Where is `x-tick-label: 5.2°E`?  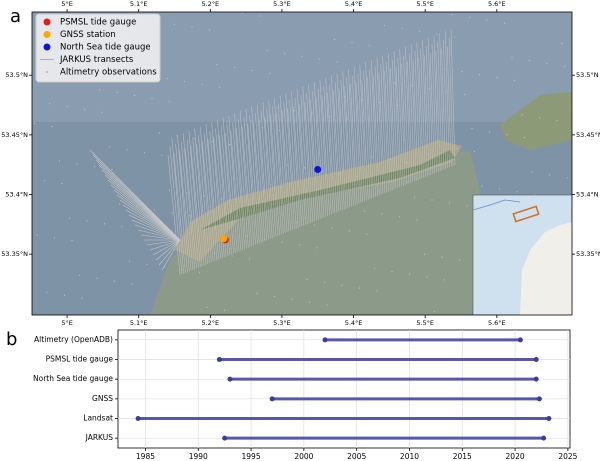
x-tick-label: 5.2°E is located at coordinates (210, 4).